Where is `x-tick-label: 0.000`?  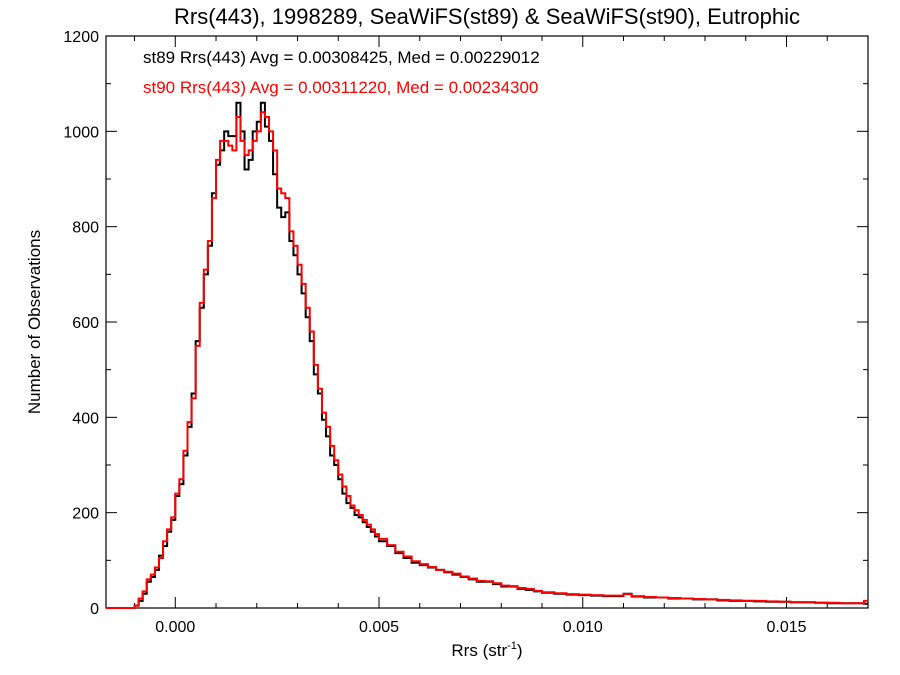 x-tick-label: 0.000 is located at coordinates (175, 627).